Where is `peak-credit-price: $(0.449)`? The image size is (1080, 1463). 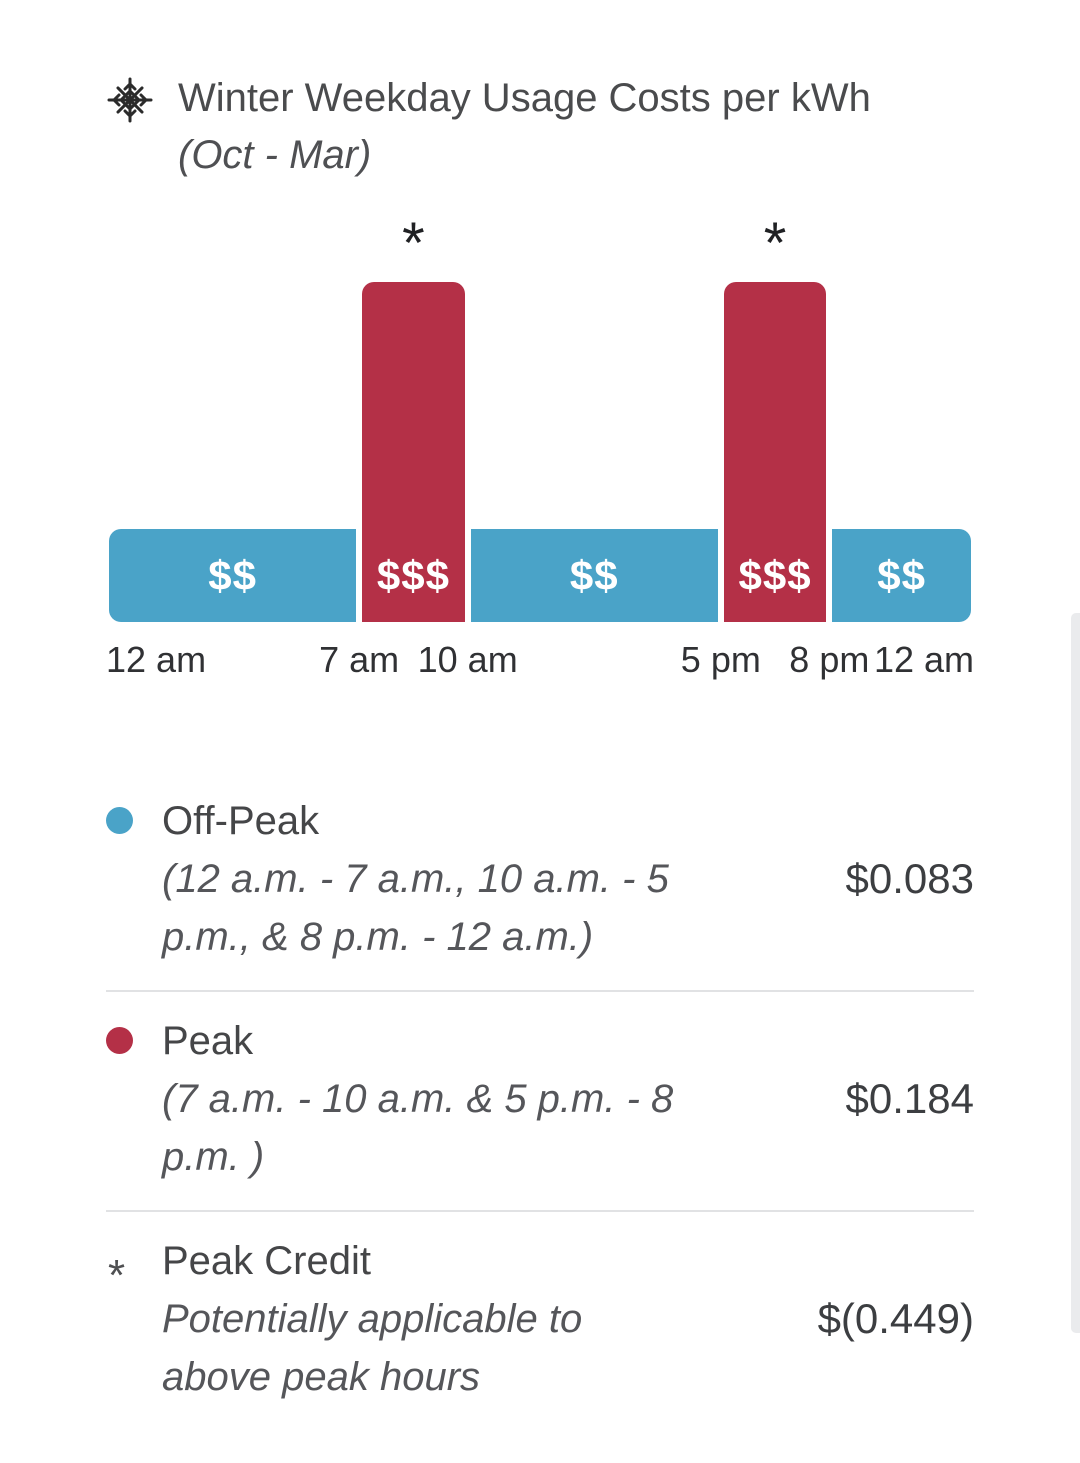
peak-credit-price: $(0.449) is located at coordinates (895, 1318).